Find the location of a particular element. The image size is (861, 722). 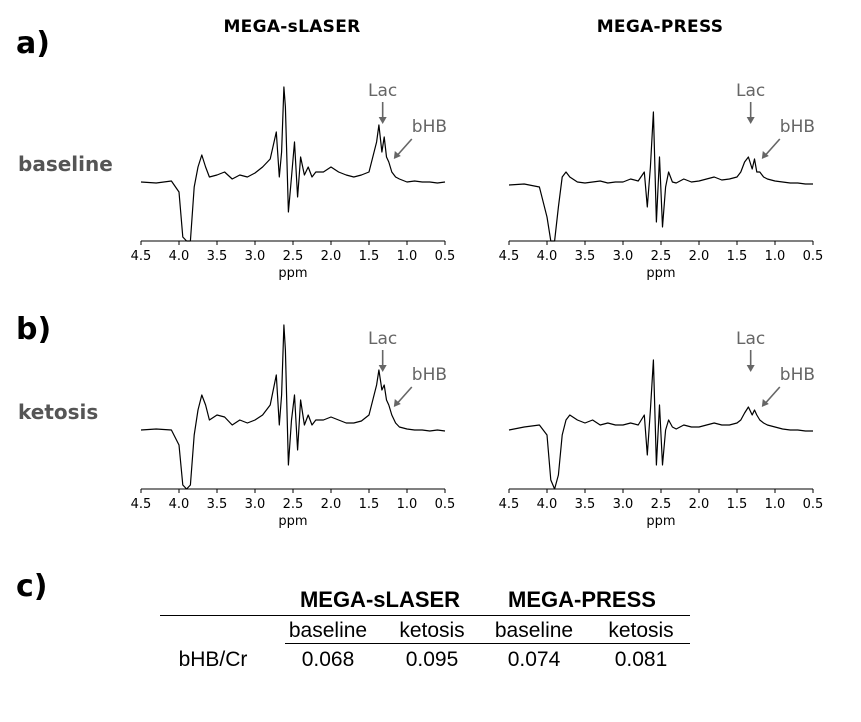

column-title-mega-slaser: MEGA-sLASER is located at coordinates (292, 27).